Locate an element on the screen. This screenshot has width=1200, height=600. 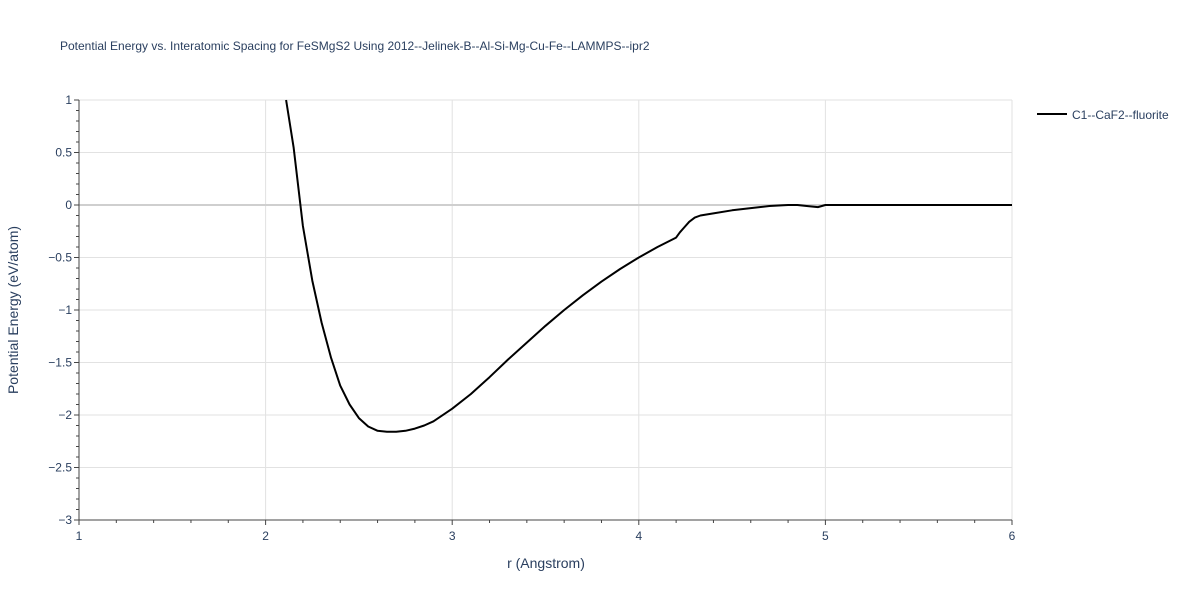
x-tick-label: 5 is located at coordinates (825, 536).